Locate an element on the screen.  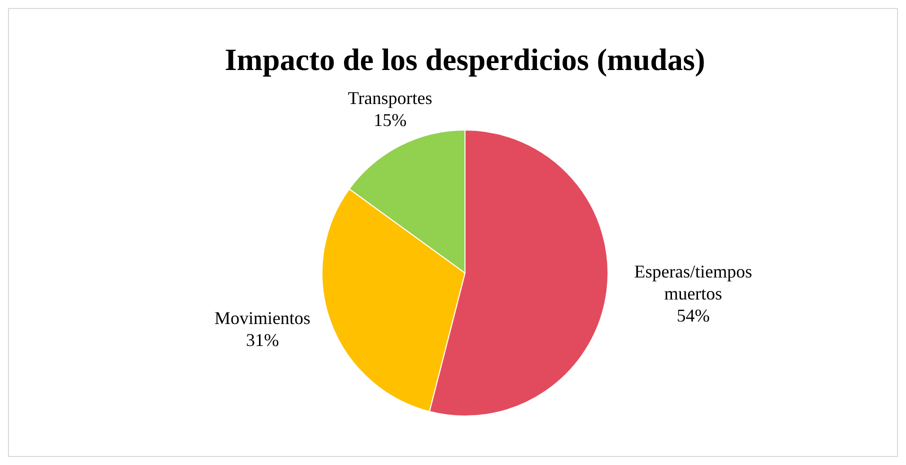
slice-label: Esperas/tiempos muertos is located at coordinates (693, 283).